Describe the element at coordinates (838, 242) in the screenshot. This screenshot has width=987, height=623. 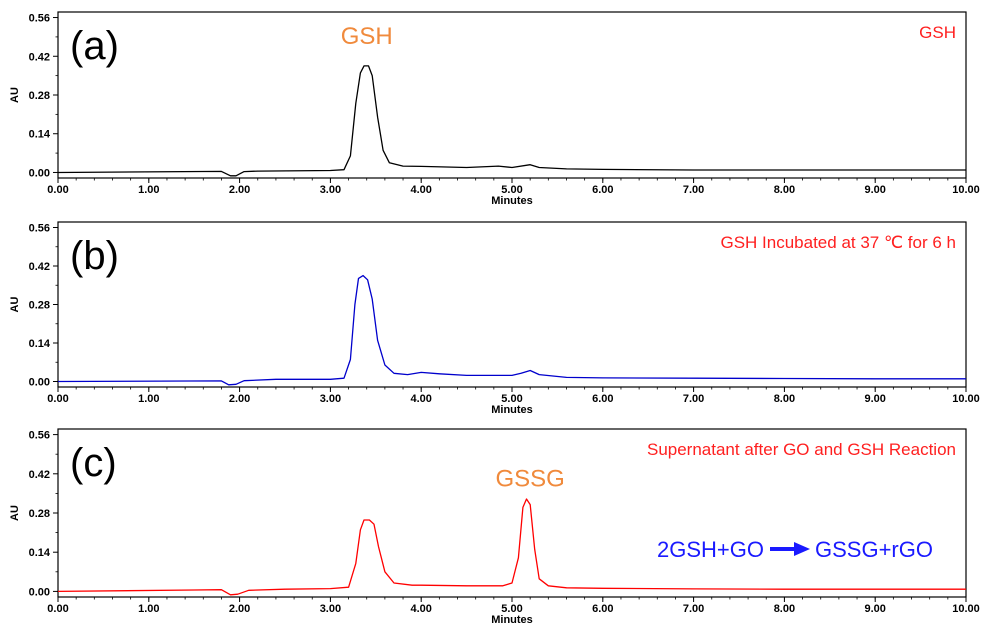
I see `sample-label: GSH Incubated at 37 ℃ for 6 h` at that location.